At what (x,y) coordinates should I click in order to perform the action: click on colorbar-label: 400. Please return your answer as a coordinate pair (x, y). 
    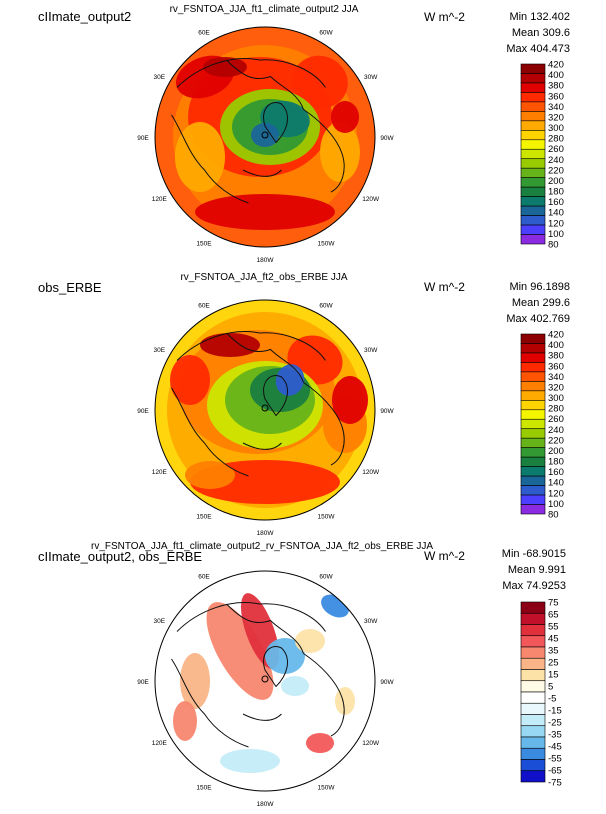
    Looking at the image, I should click on (556, 345).